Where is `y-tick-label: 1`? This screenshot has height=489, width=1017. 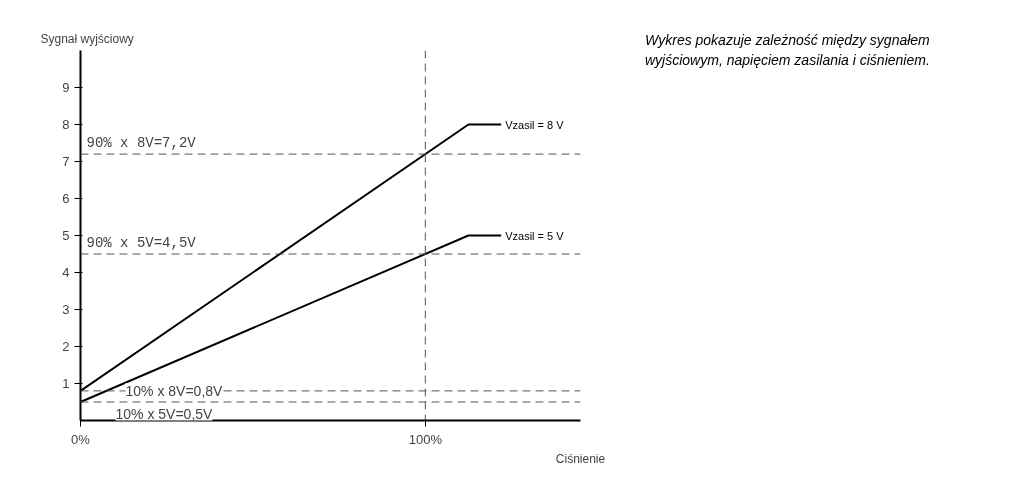
y-tick-label: 1 is located at coordinates (66, 383).